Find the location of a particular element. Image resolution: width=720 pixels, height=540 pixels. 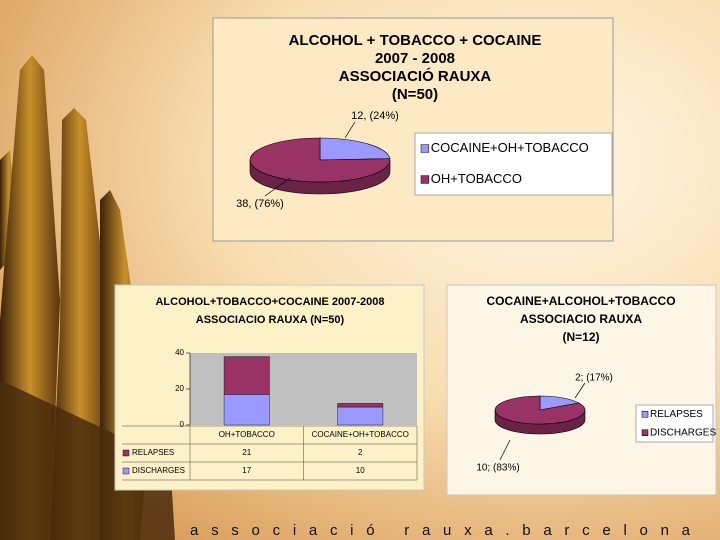

y-tick-label: 0 is located at coordinates (182, 424).